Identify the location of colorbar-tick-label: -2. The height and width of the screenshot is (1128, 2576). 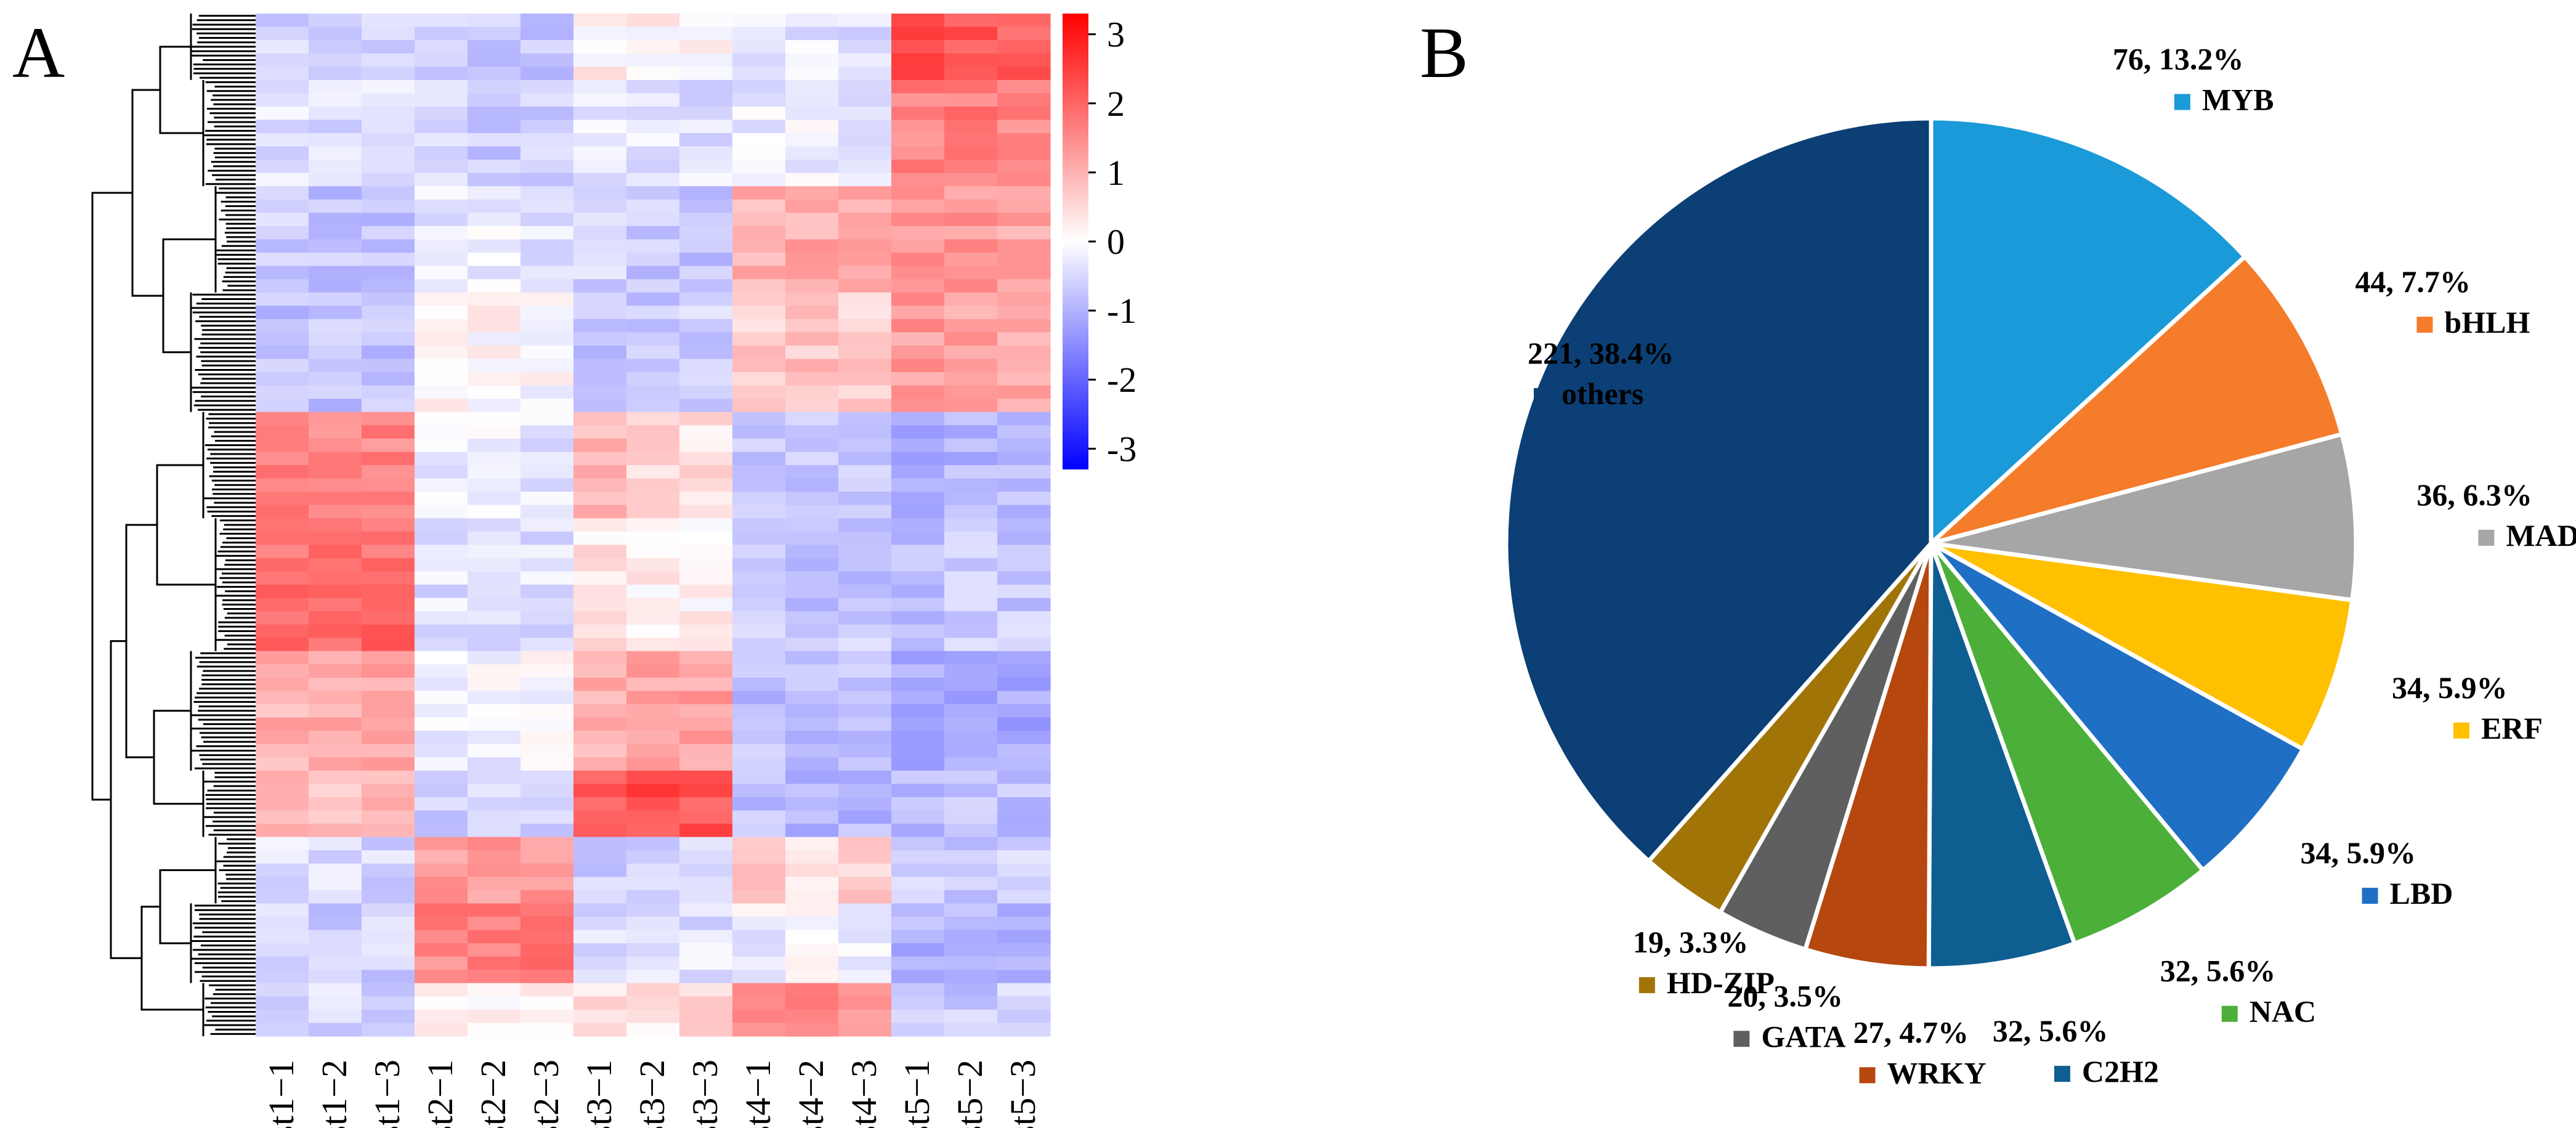
(1121, 380).